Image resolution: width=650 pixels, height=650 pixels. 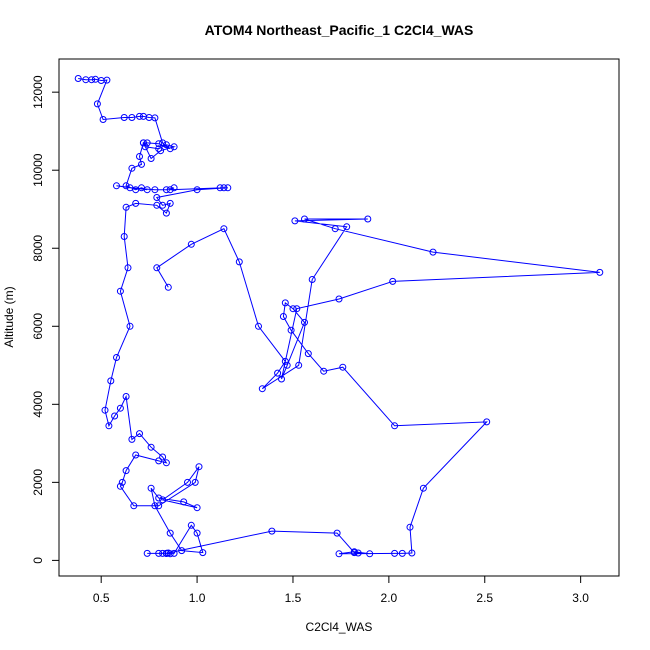 I want to click on y-tick-label: 0, so click(x=38, y=560).